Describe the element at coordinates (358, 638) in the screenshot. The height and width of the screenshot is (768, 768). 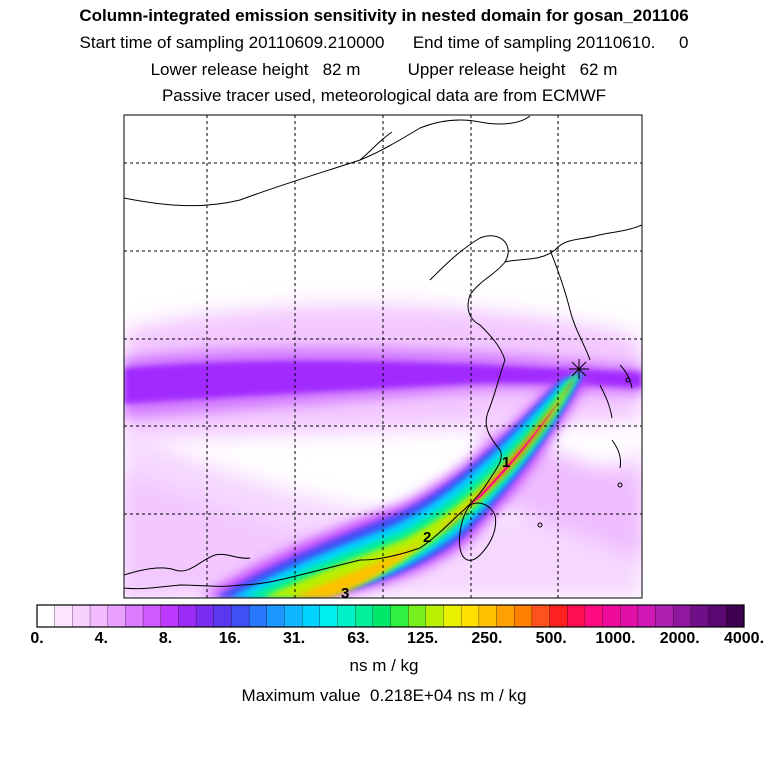
I see `colorbar-tick-label: 63.` at that location.